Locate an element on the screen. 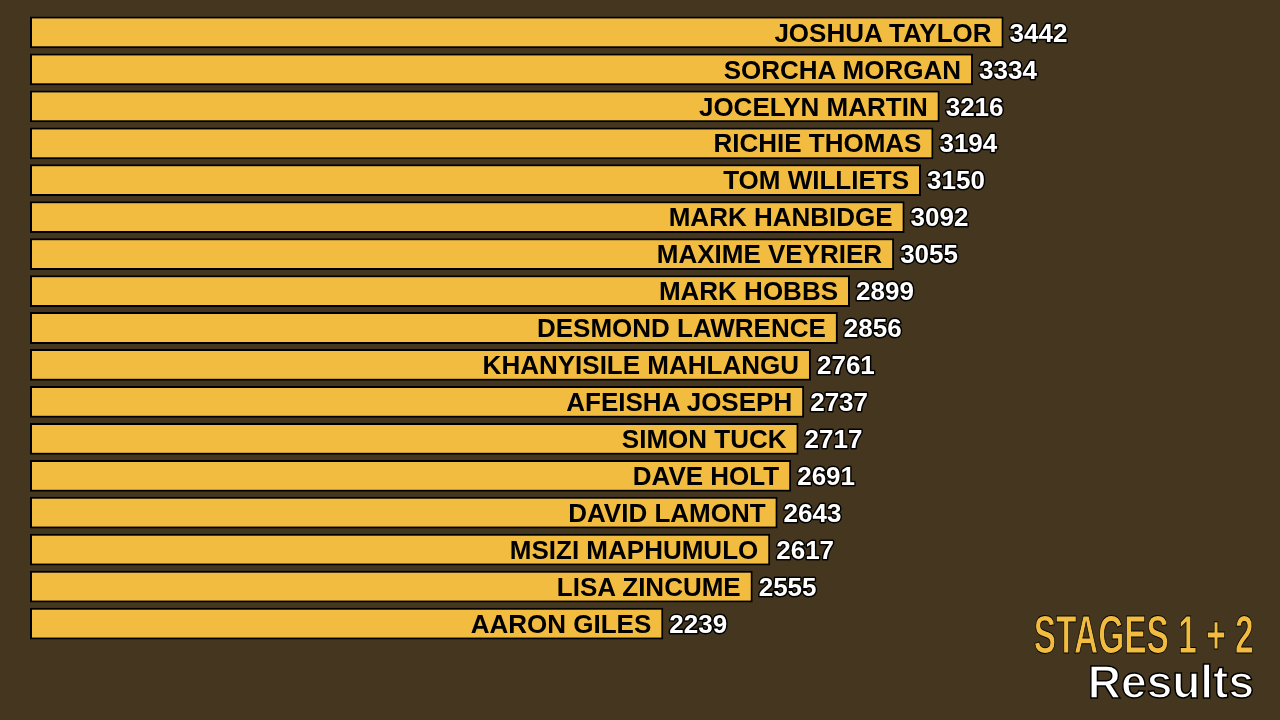  y-tick-label: LISA ZINCUME is located at coordinates (648, 586).